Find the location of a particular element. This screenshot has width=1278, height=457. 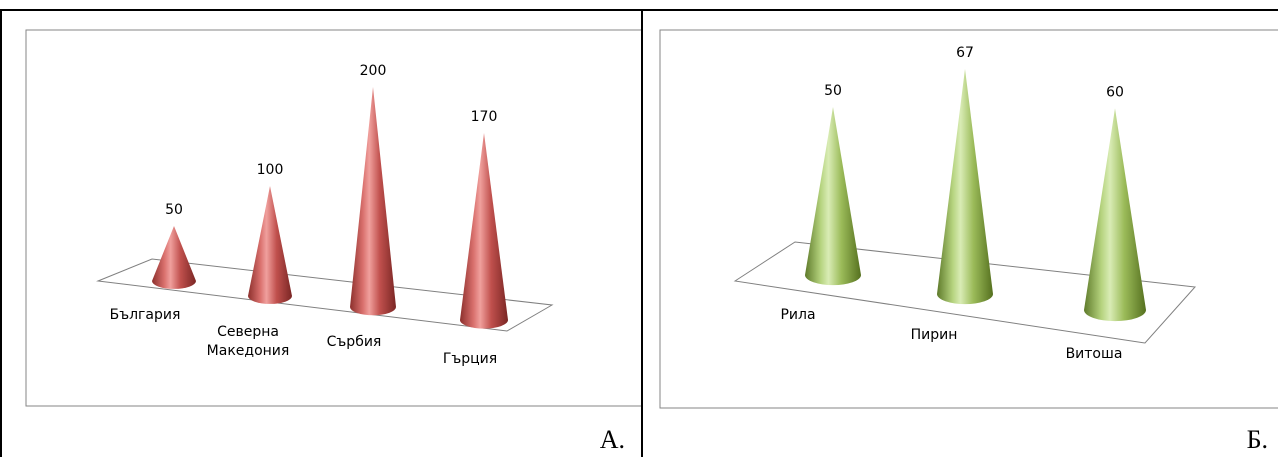

data-label: 60 is located at coordinates (1115, 92).